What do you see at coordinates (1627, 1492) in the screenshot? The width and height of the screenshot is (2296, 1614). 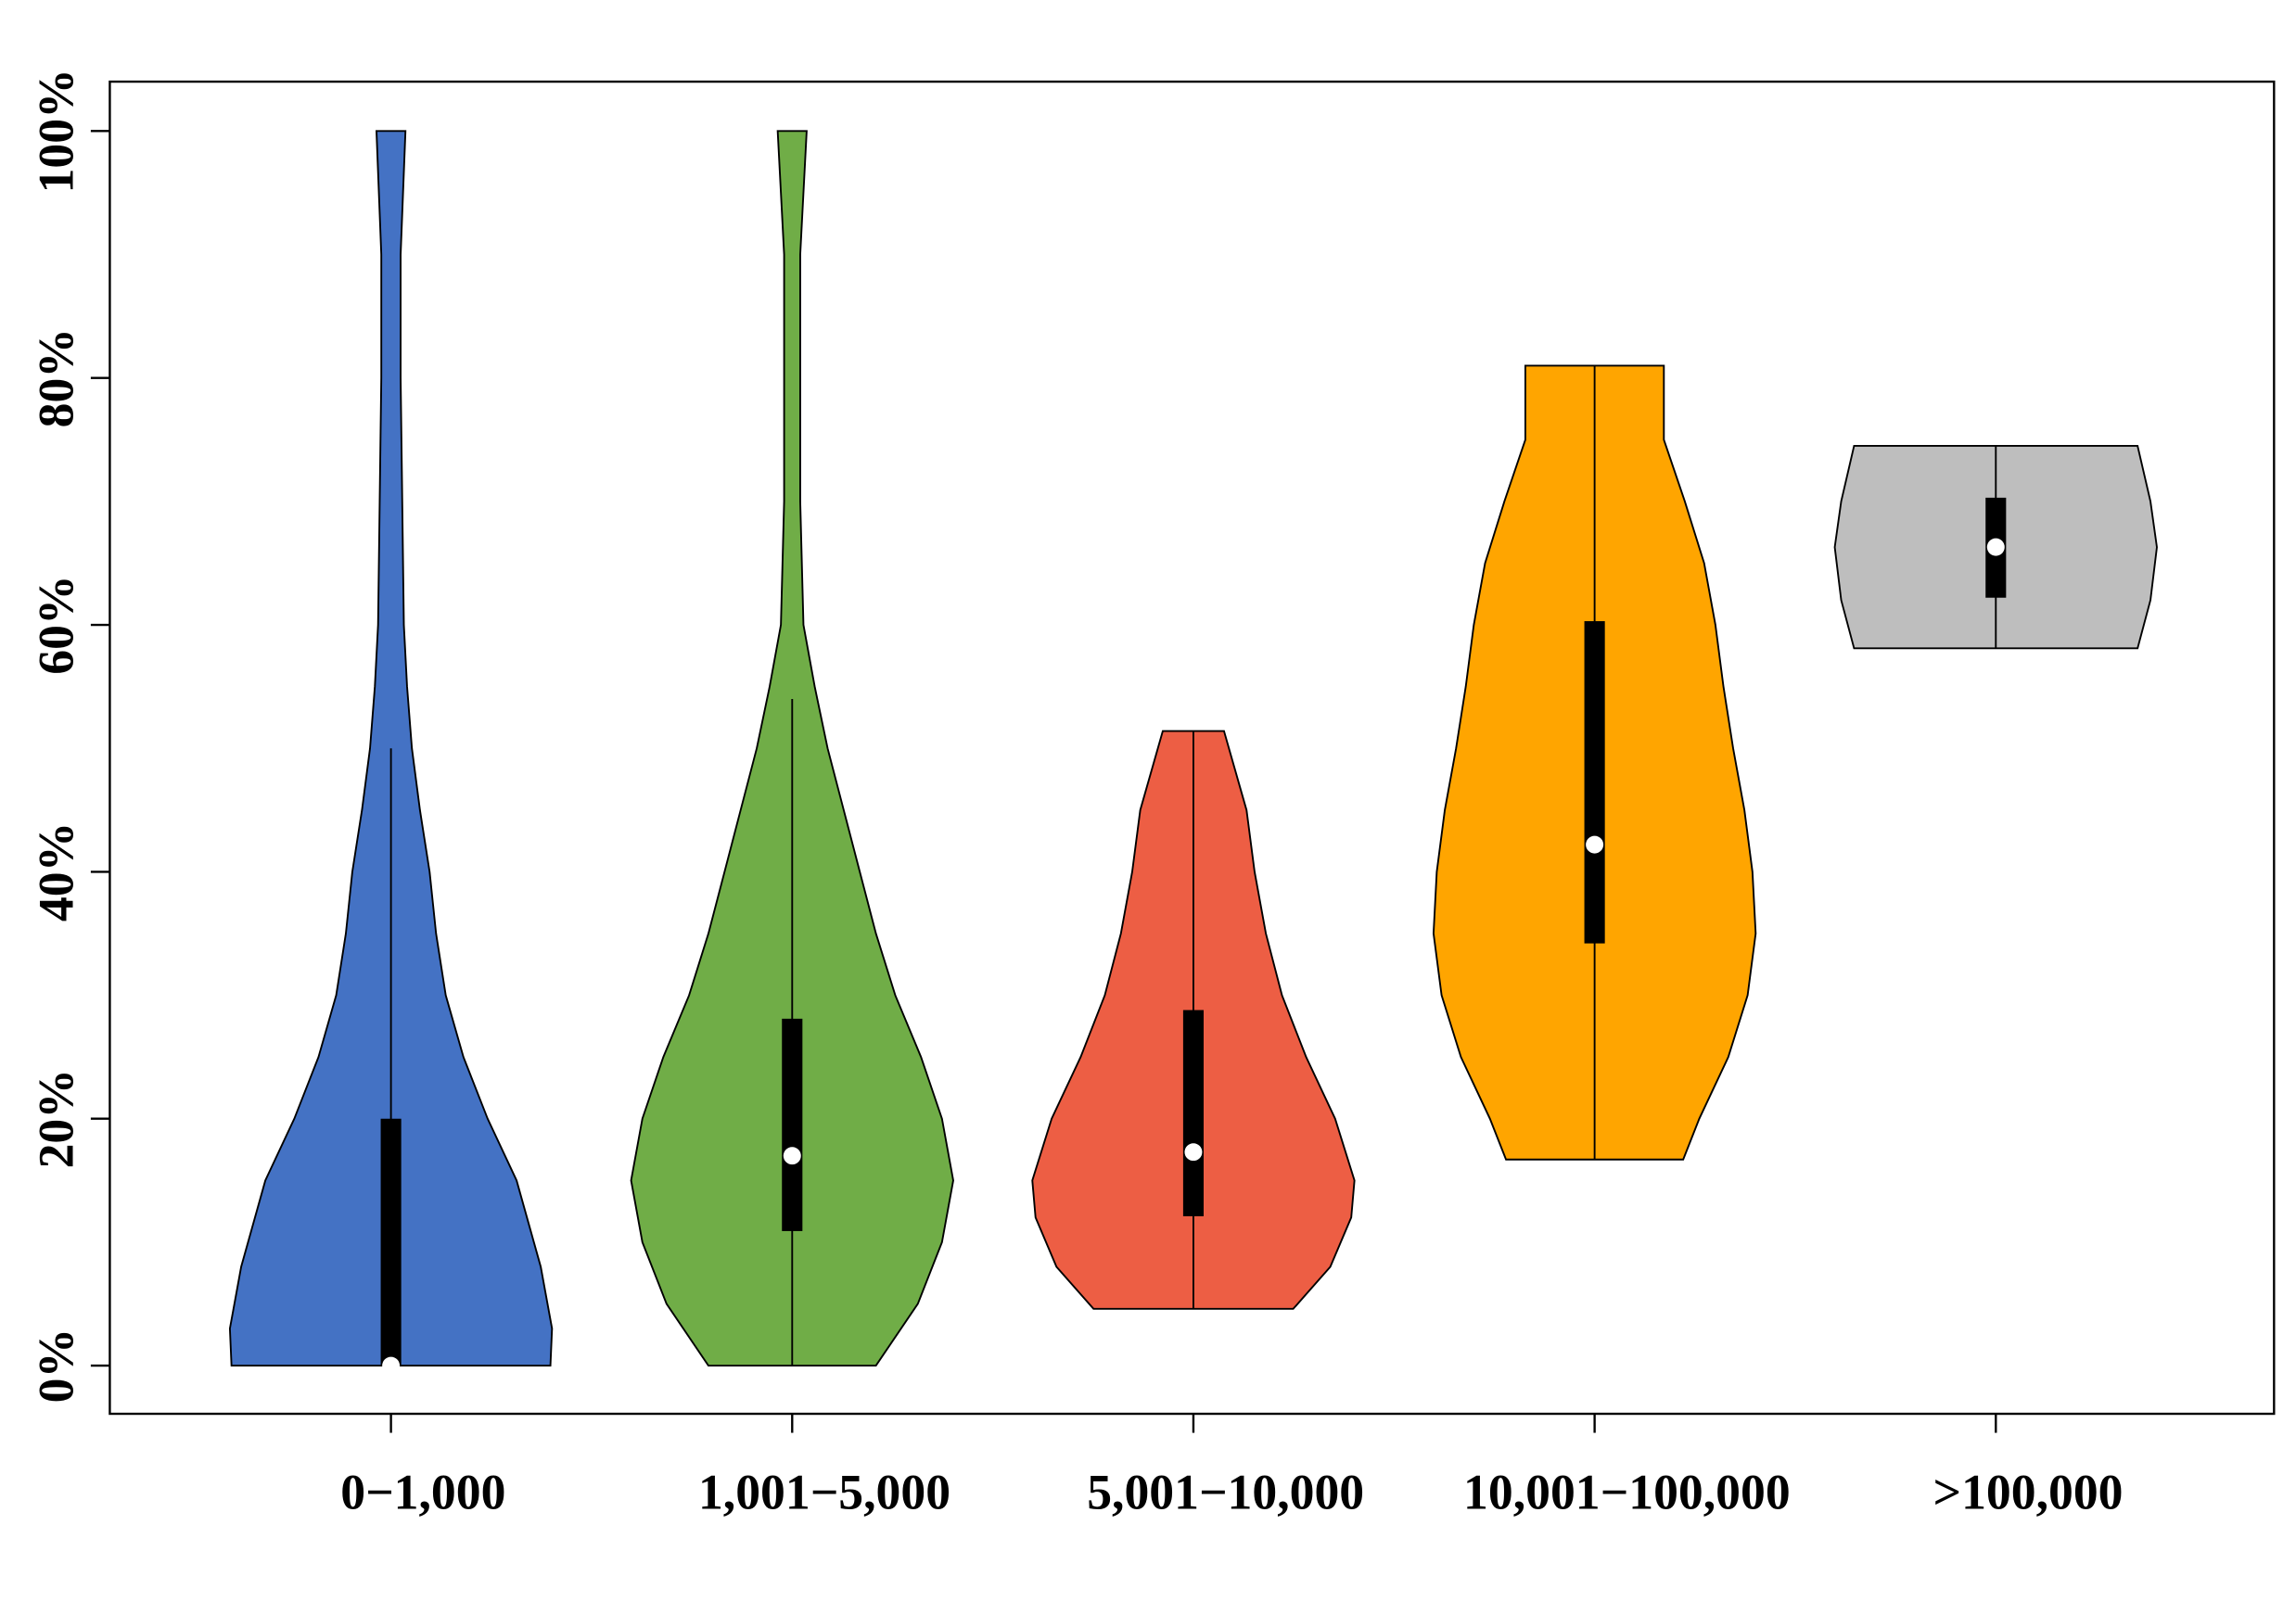 I see `x-tick-label: 10,001−100,000` at bounding box center [1627, 1492].